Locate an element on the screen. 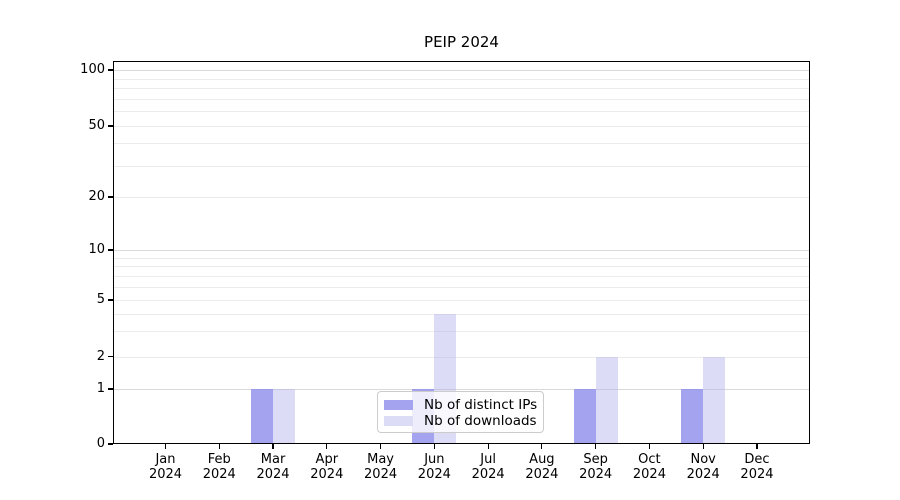 This screenshot has height=500, width=900. x-tick-label: Jan 2024 is located at coordinates (166, 467).